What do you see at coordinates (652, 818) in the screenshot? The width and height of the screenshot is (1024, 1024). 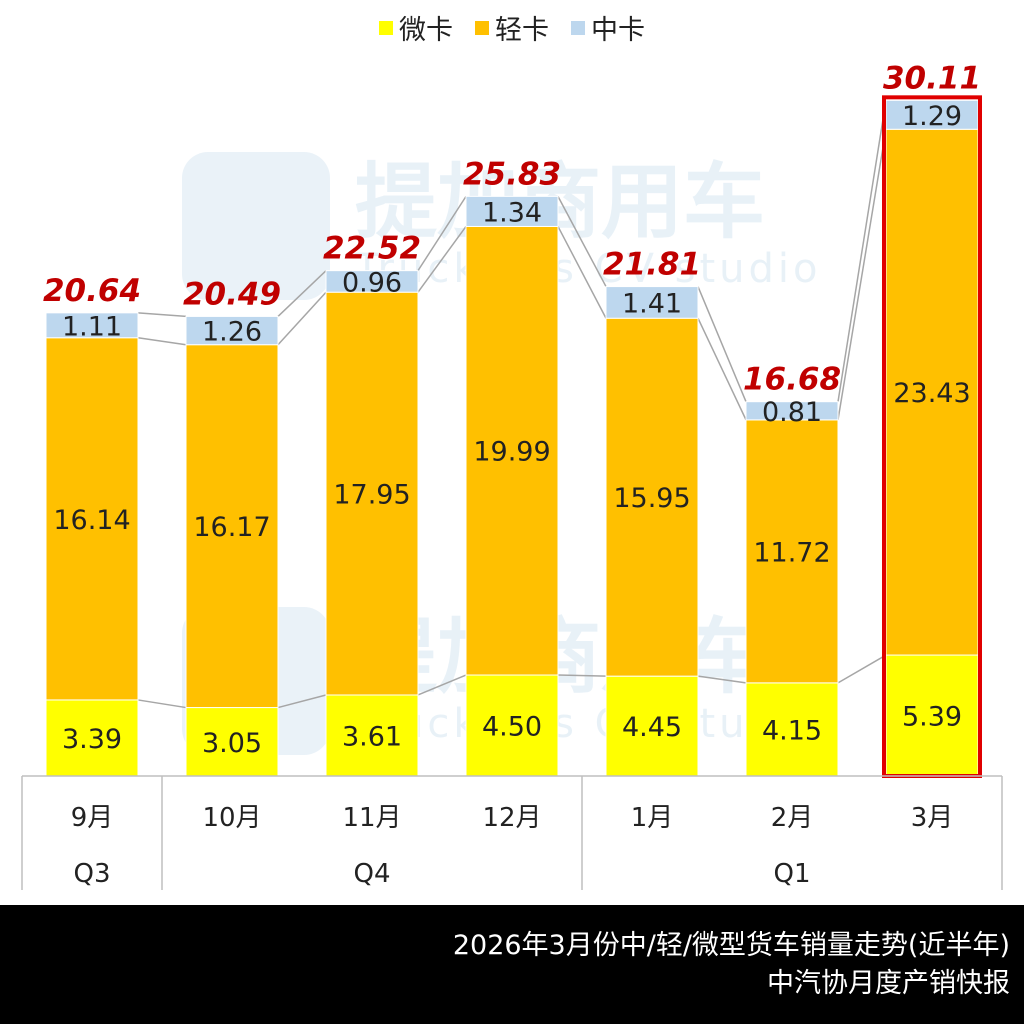 I see `month-tick-label: 1月` at bounding box center [652, 818].